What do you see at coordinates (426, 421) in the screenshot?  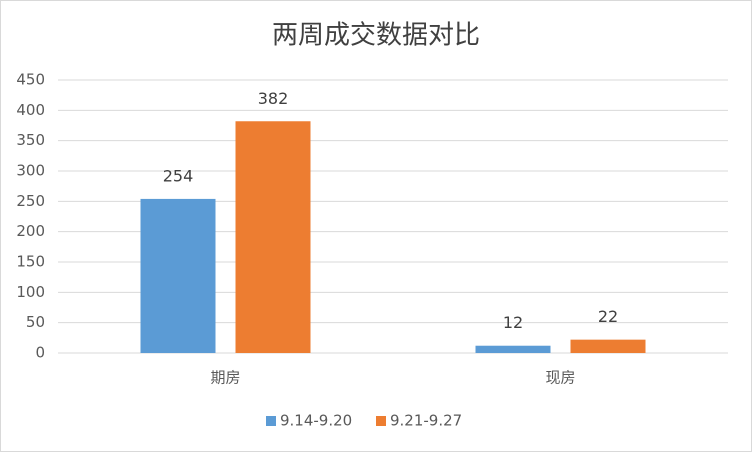 I see `legend-label: 9.21-9.27` at bounding box center [426, 421].